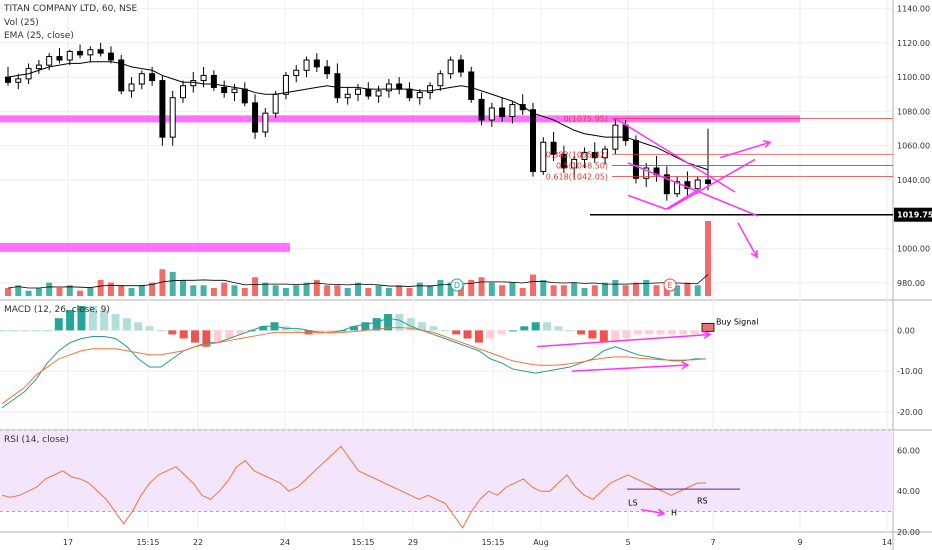 This screenshot has width=932, height=550. Describe the element at coordinates (285, 542) in the screenshot. I see `time-tick-label: 24` at that location.